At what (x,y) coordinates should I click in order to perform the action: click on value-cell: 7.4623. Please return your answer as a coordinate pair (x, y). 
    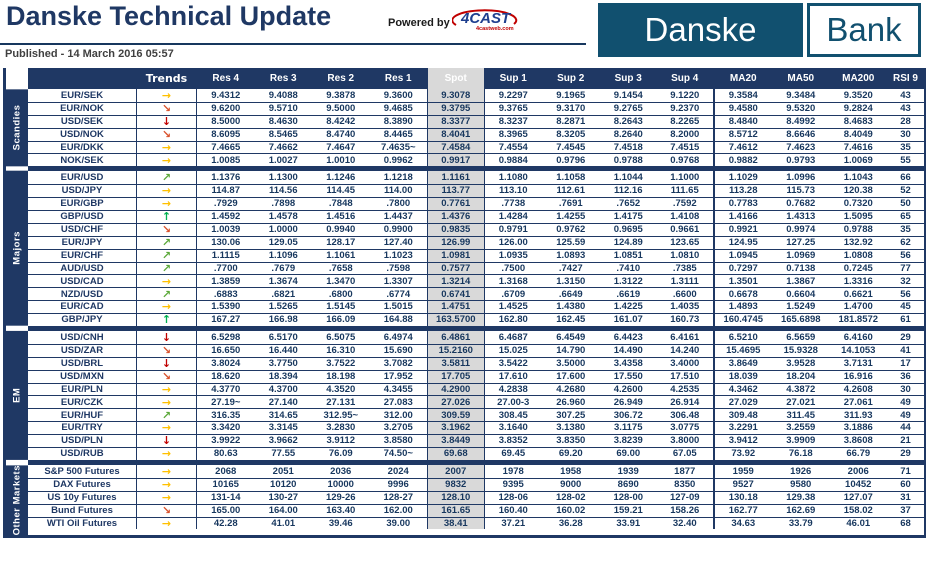
    Looking at the image, I should click on (801, 147).